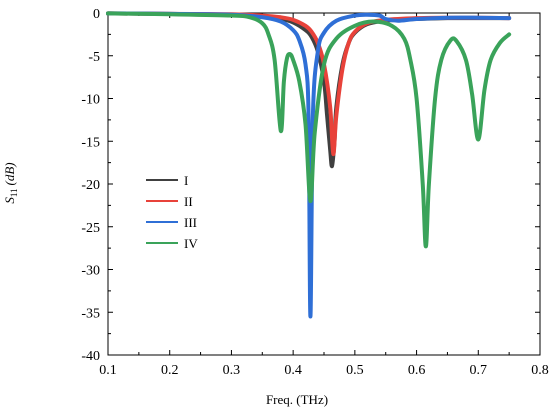 Image resolution: width=550 pixels, height=418 pixels. Describe the element at coordinates (90, 142) in the screenshot. I see `y-tick-label: -15` at that location.